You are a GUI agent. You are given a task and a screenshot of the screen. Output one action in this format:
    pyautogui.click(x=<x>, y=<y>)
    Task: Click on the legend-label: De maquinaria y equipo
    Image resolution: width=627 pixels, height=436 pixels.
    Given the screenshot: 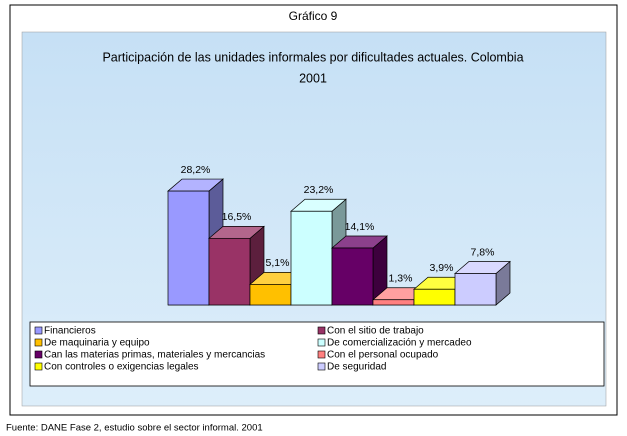 What is the action you would take?
    pyautogui.click(x=97, y=343)
    